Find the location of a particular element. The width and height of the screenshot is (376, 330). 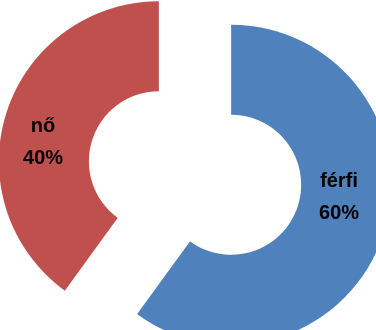

slice-0-label: férfi is located at coordinates (339, 181).